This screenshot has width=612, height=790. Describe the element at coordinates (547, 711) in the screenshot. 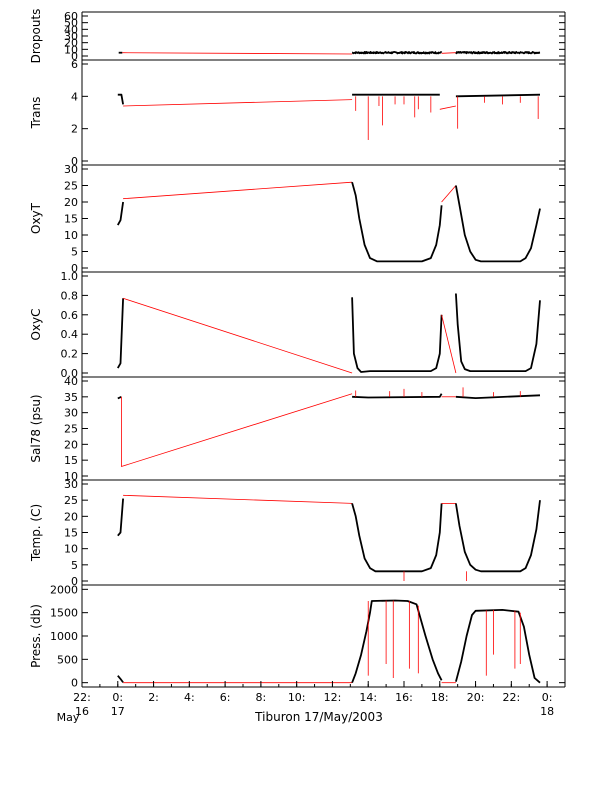

I see `x-tick-sublabel: 18` at that location.